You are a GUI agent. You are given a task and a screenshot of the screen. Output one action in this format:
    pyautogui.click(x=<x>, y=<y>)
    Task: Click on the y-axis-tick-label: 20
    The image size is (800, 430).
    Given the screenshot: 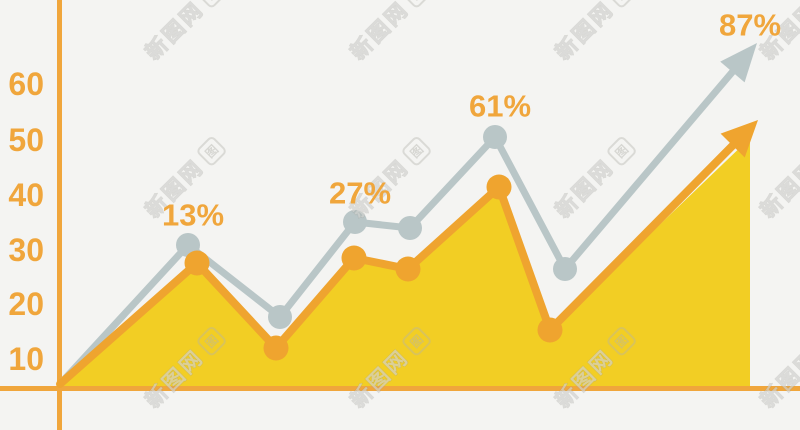 What is the action you would take?
    pyautogui.click(x=26, y=304)
    